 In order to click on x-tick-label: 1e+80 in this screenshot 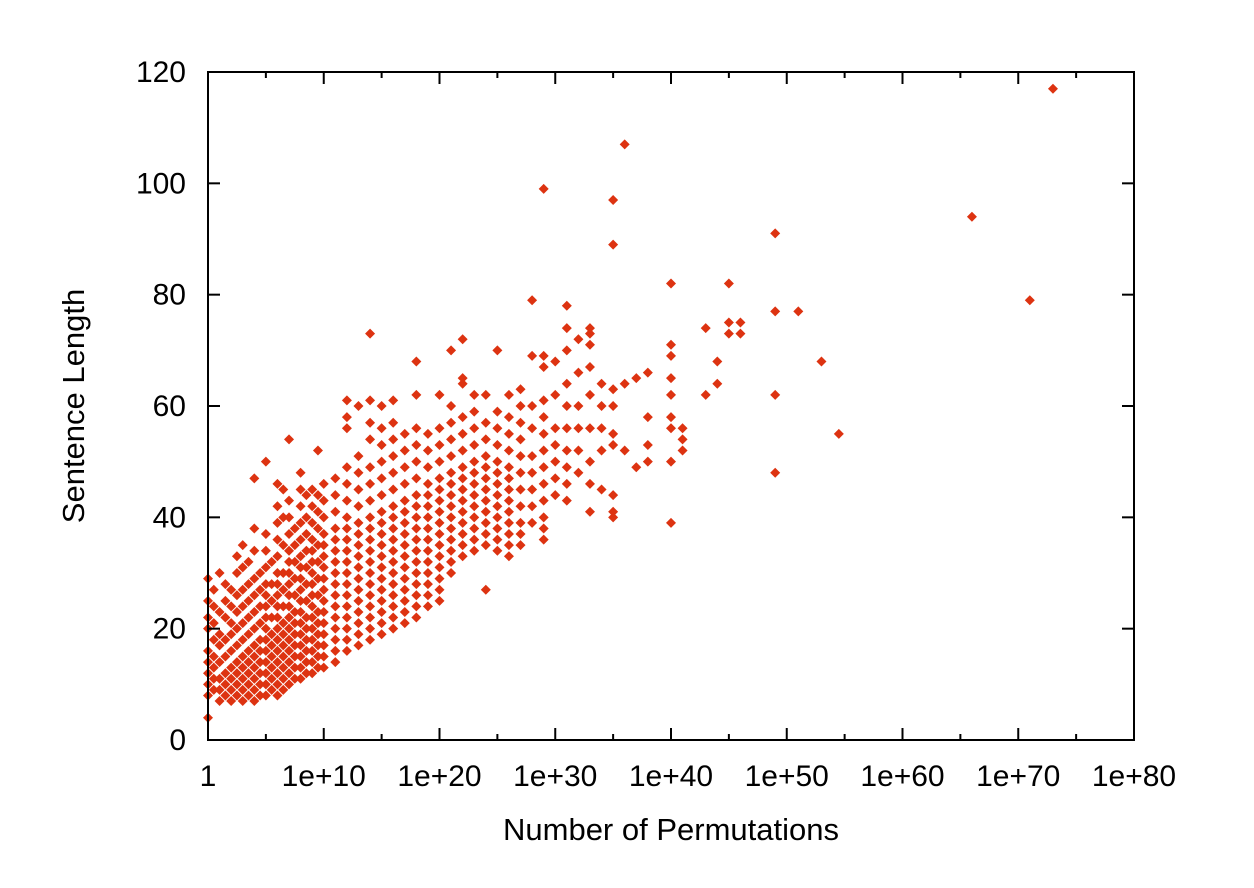, I will do `click(1134, 776)`.